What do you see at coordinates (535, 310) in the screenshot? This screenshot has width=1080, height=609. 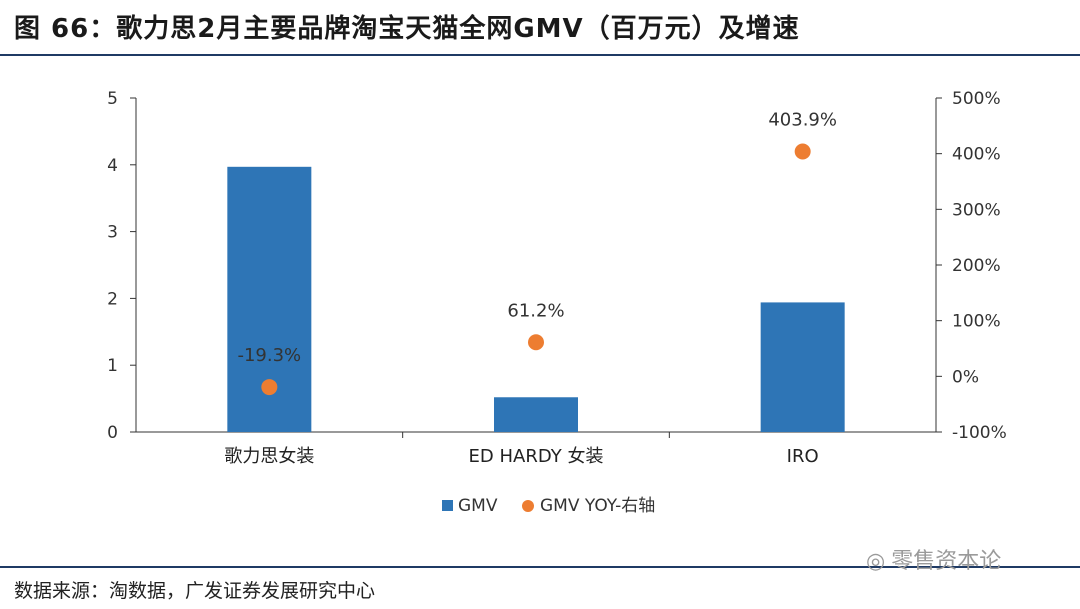 I see `data-label-yoy: 61.2%` at bounding box center [535, 310].